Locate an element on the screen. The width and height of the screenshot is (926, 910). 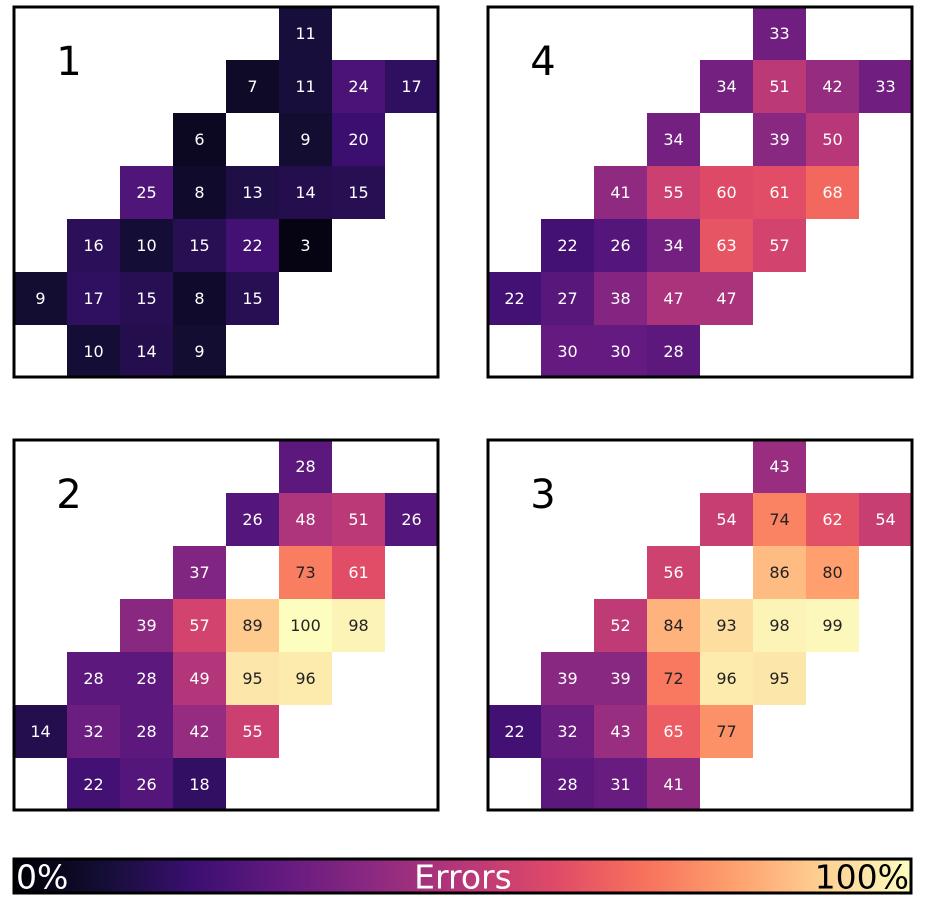
cell-value-label: 62 is located at coordinates (832, 519).